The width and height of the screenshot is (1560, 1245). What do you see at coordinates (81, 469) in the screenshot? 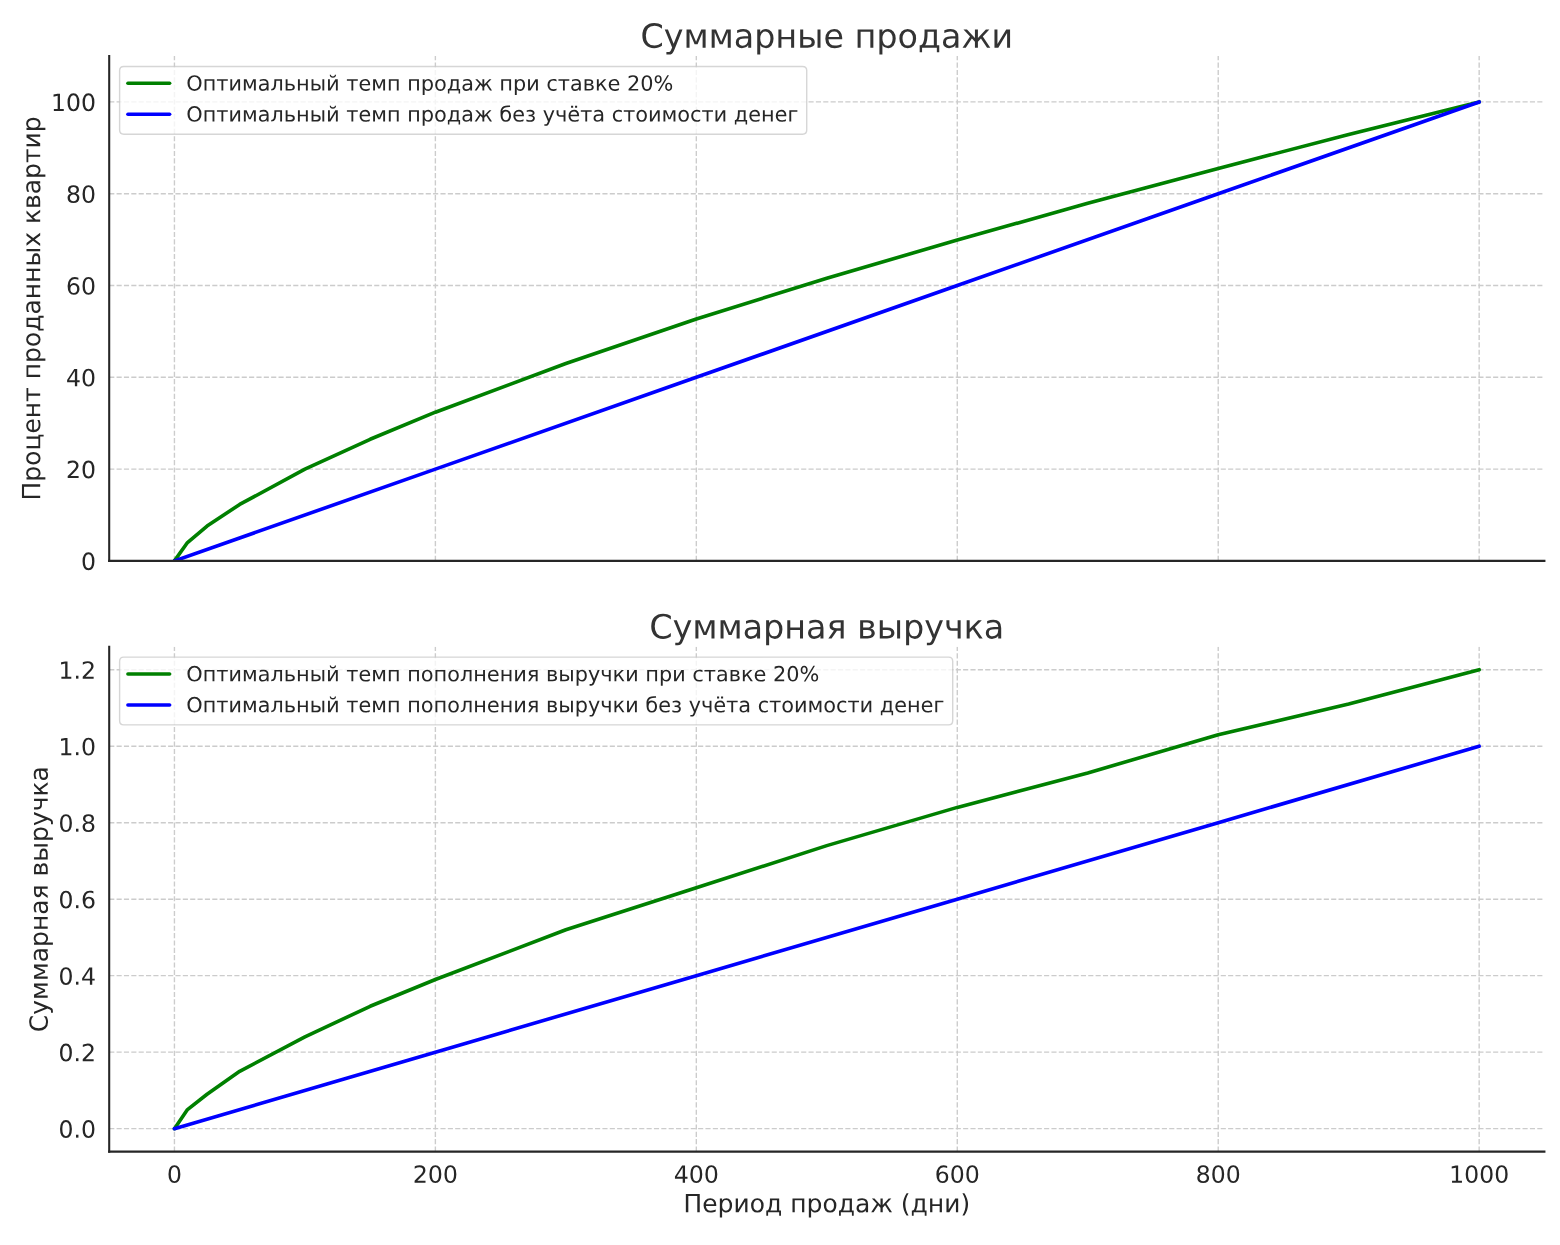
I see `y-tick-label: 20` at bounding box center [81, 469].